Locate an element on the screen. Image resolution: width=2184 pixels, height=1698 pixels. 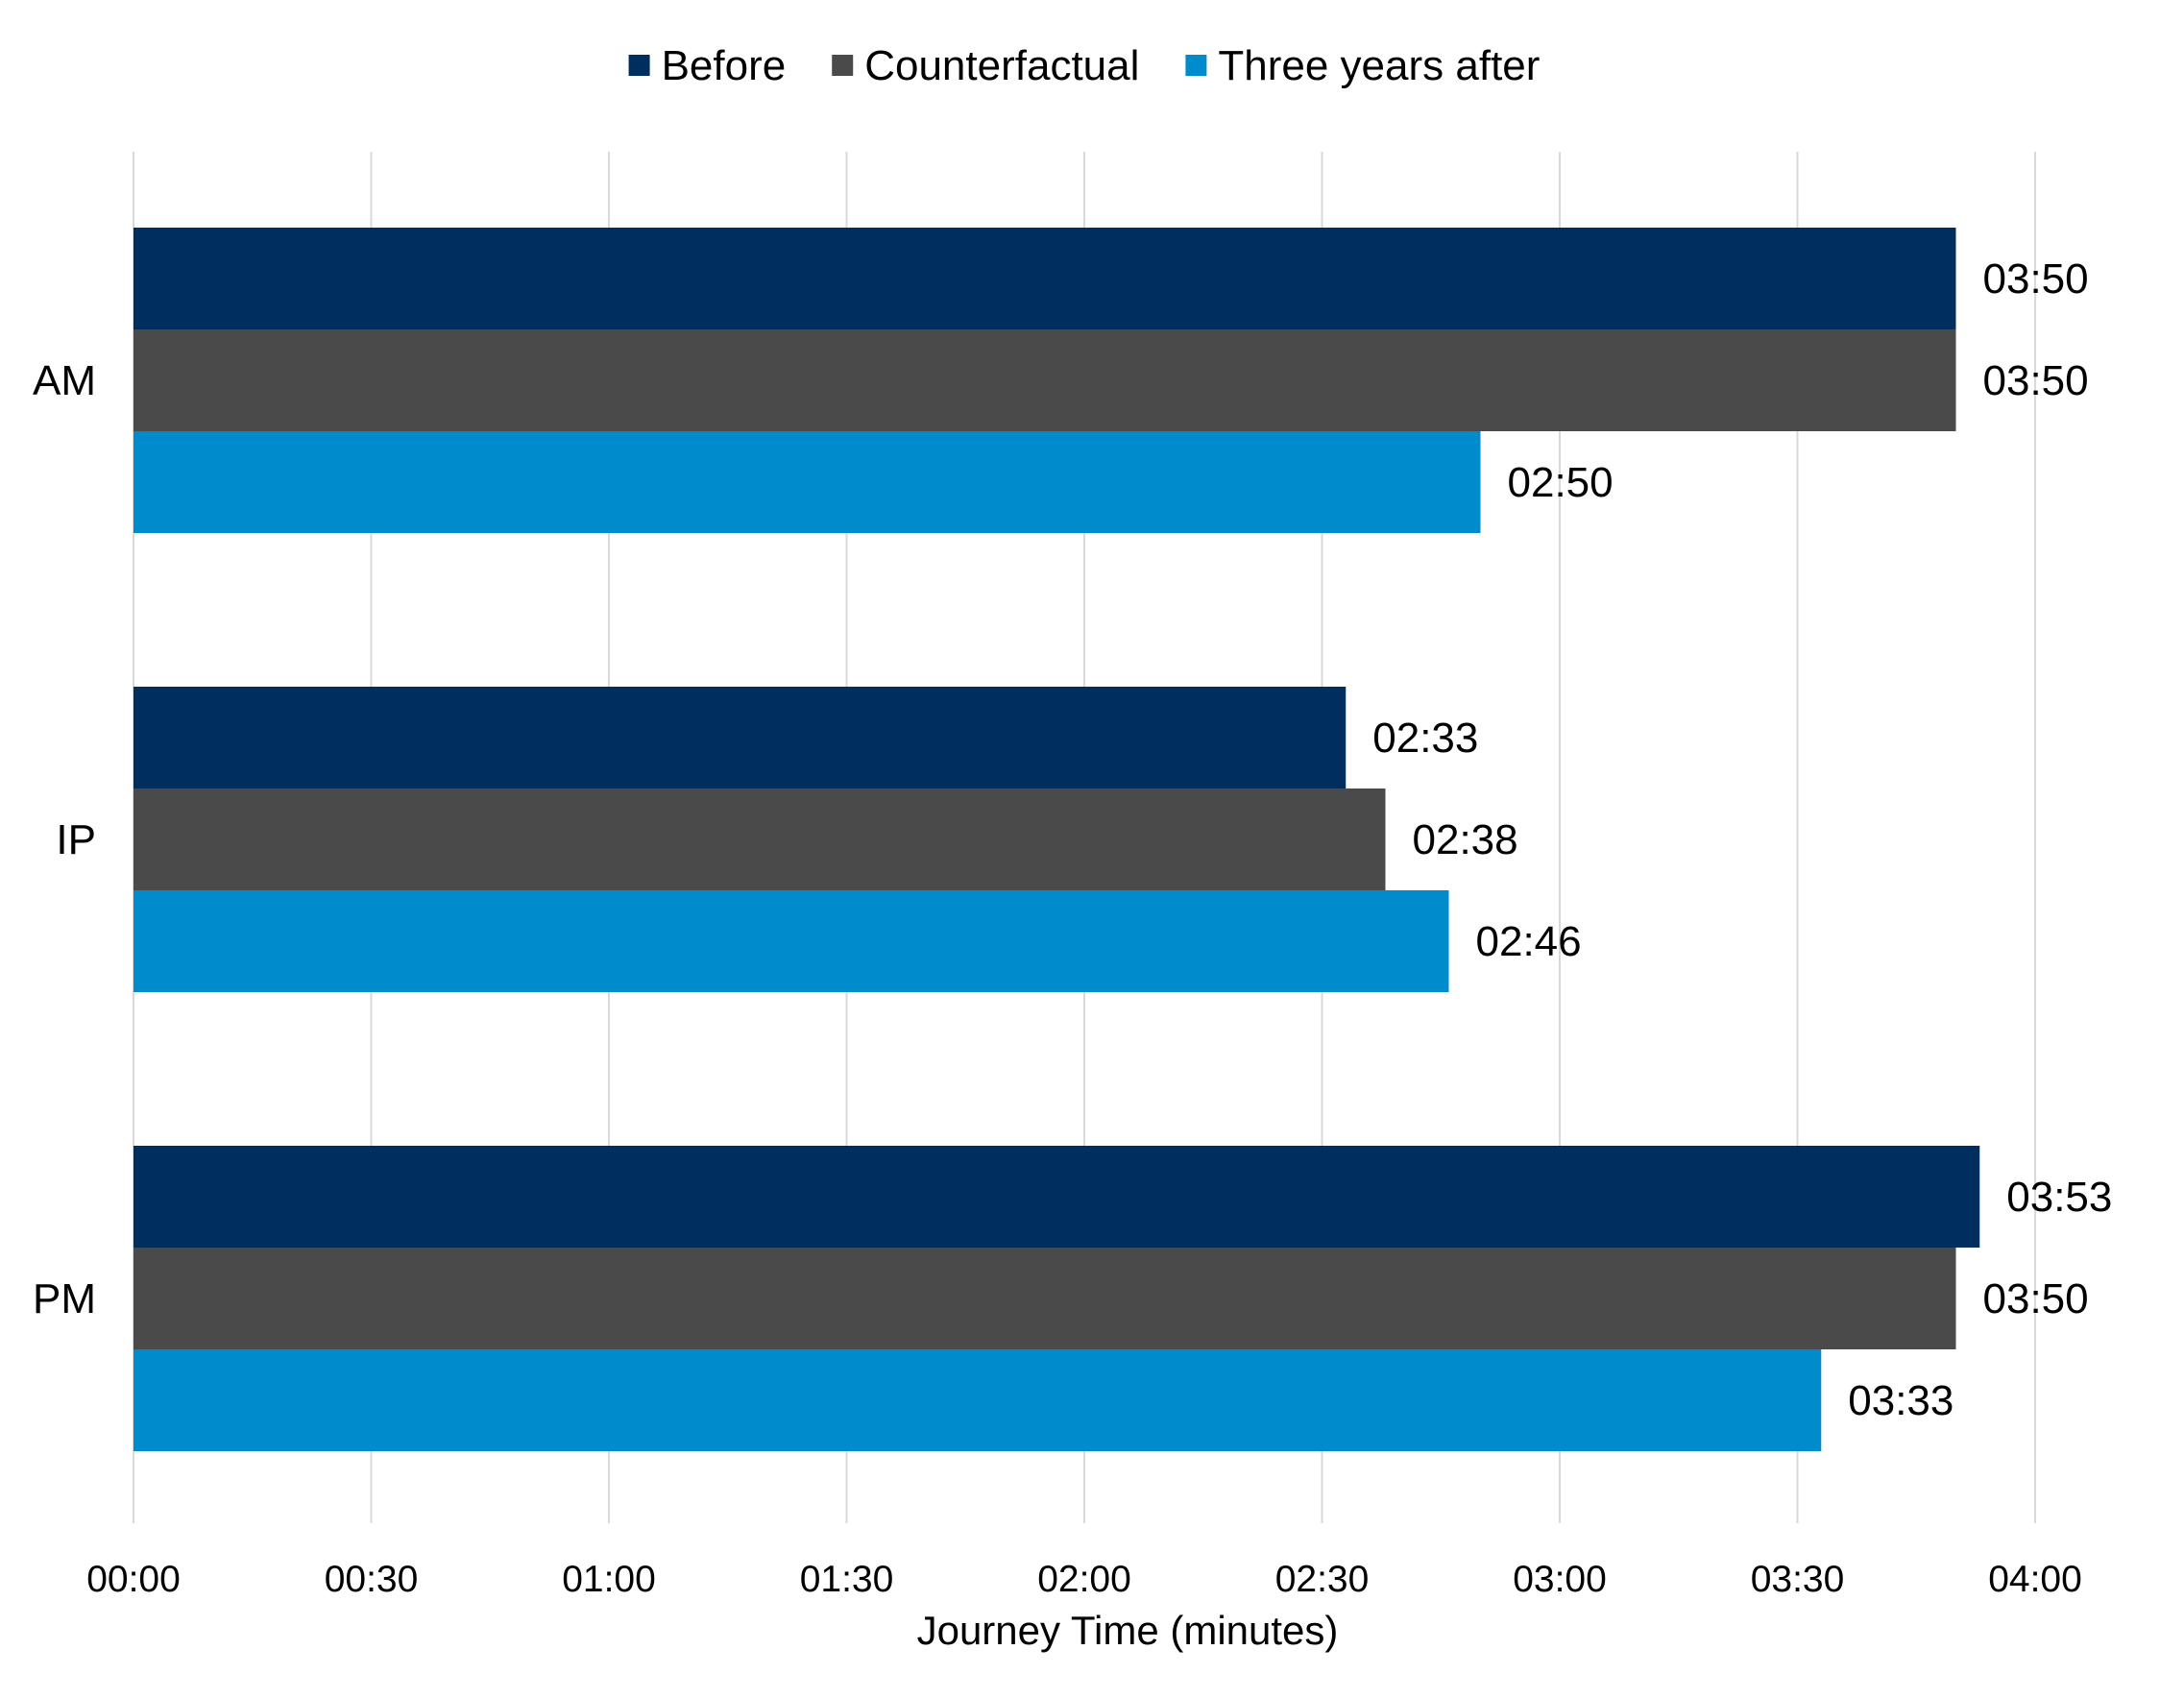
bar-ip-counterfactual is located at coordinates (760, 839).